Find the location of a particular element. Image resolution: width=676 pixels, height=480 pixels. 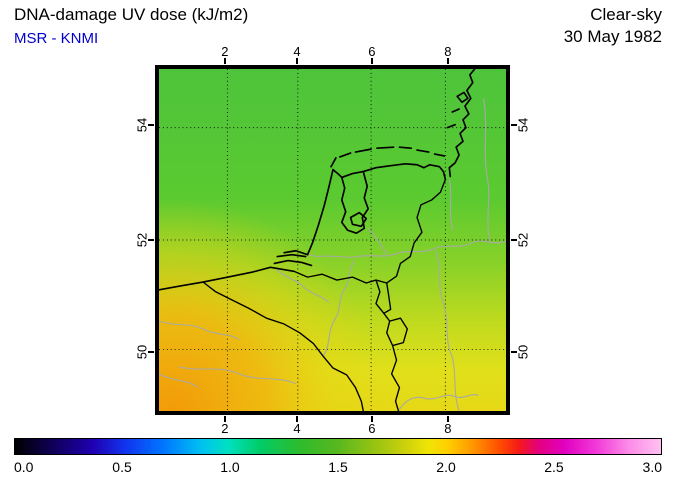

colorbar-tick-label: 0.0 is located at coordinates (24, 467).